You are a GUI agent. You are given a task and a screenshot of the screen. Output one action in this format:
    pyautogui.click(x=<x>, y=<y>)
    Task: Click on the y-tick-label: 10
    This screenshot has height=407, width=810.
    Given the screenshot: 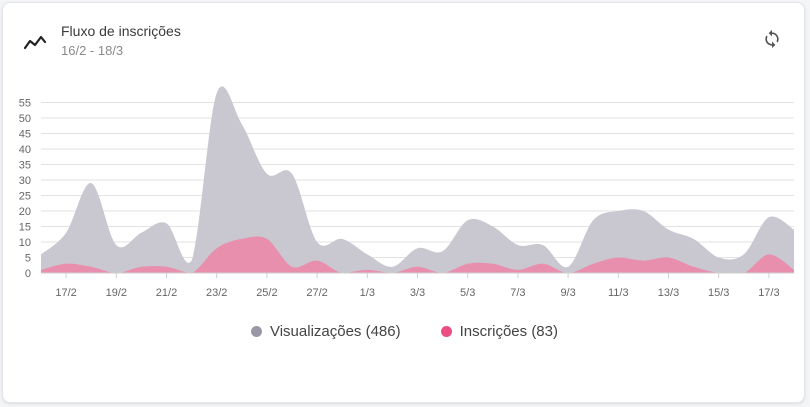 What is the action you would take?
    pyautogui.click(x=25, y=243)
    